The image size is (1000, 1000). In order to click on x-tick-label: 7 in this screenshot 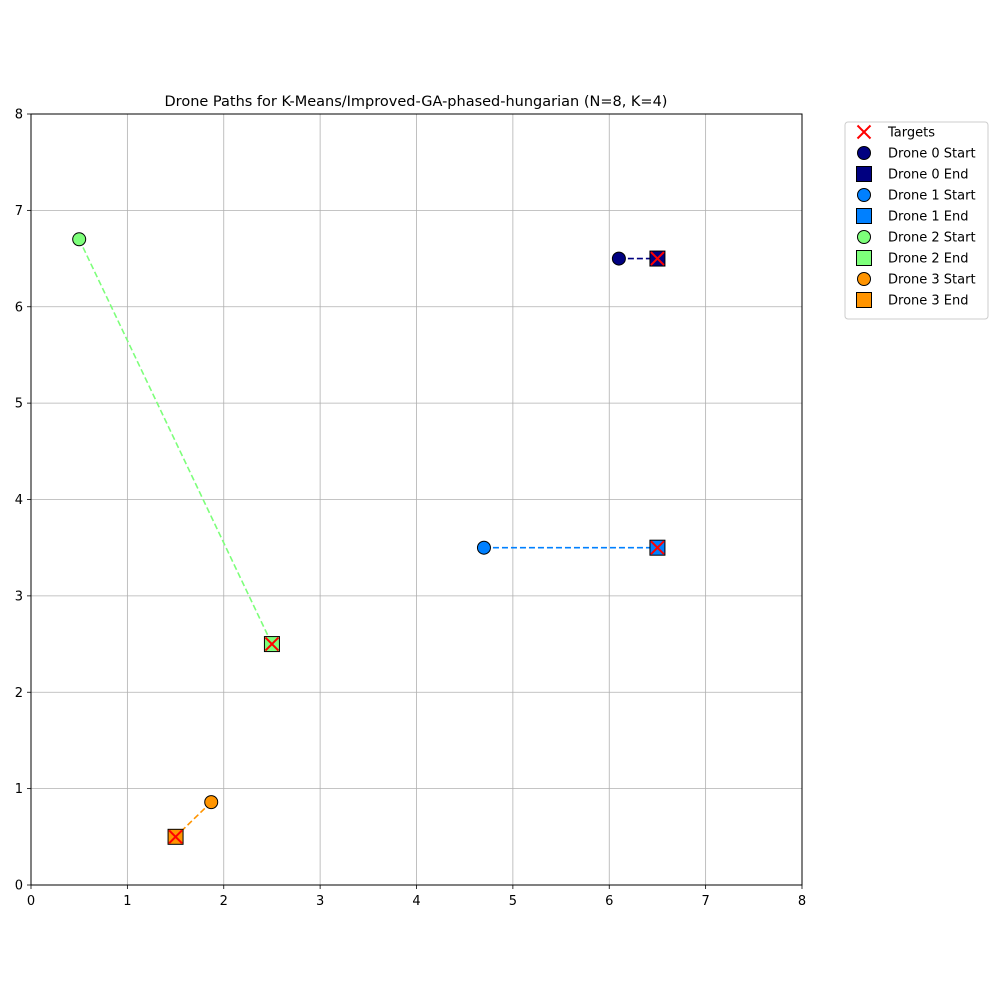, I will do `click(705, 901)`.